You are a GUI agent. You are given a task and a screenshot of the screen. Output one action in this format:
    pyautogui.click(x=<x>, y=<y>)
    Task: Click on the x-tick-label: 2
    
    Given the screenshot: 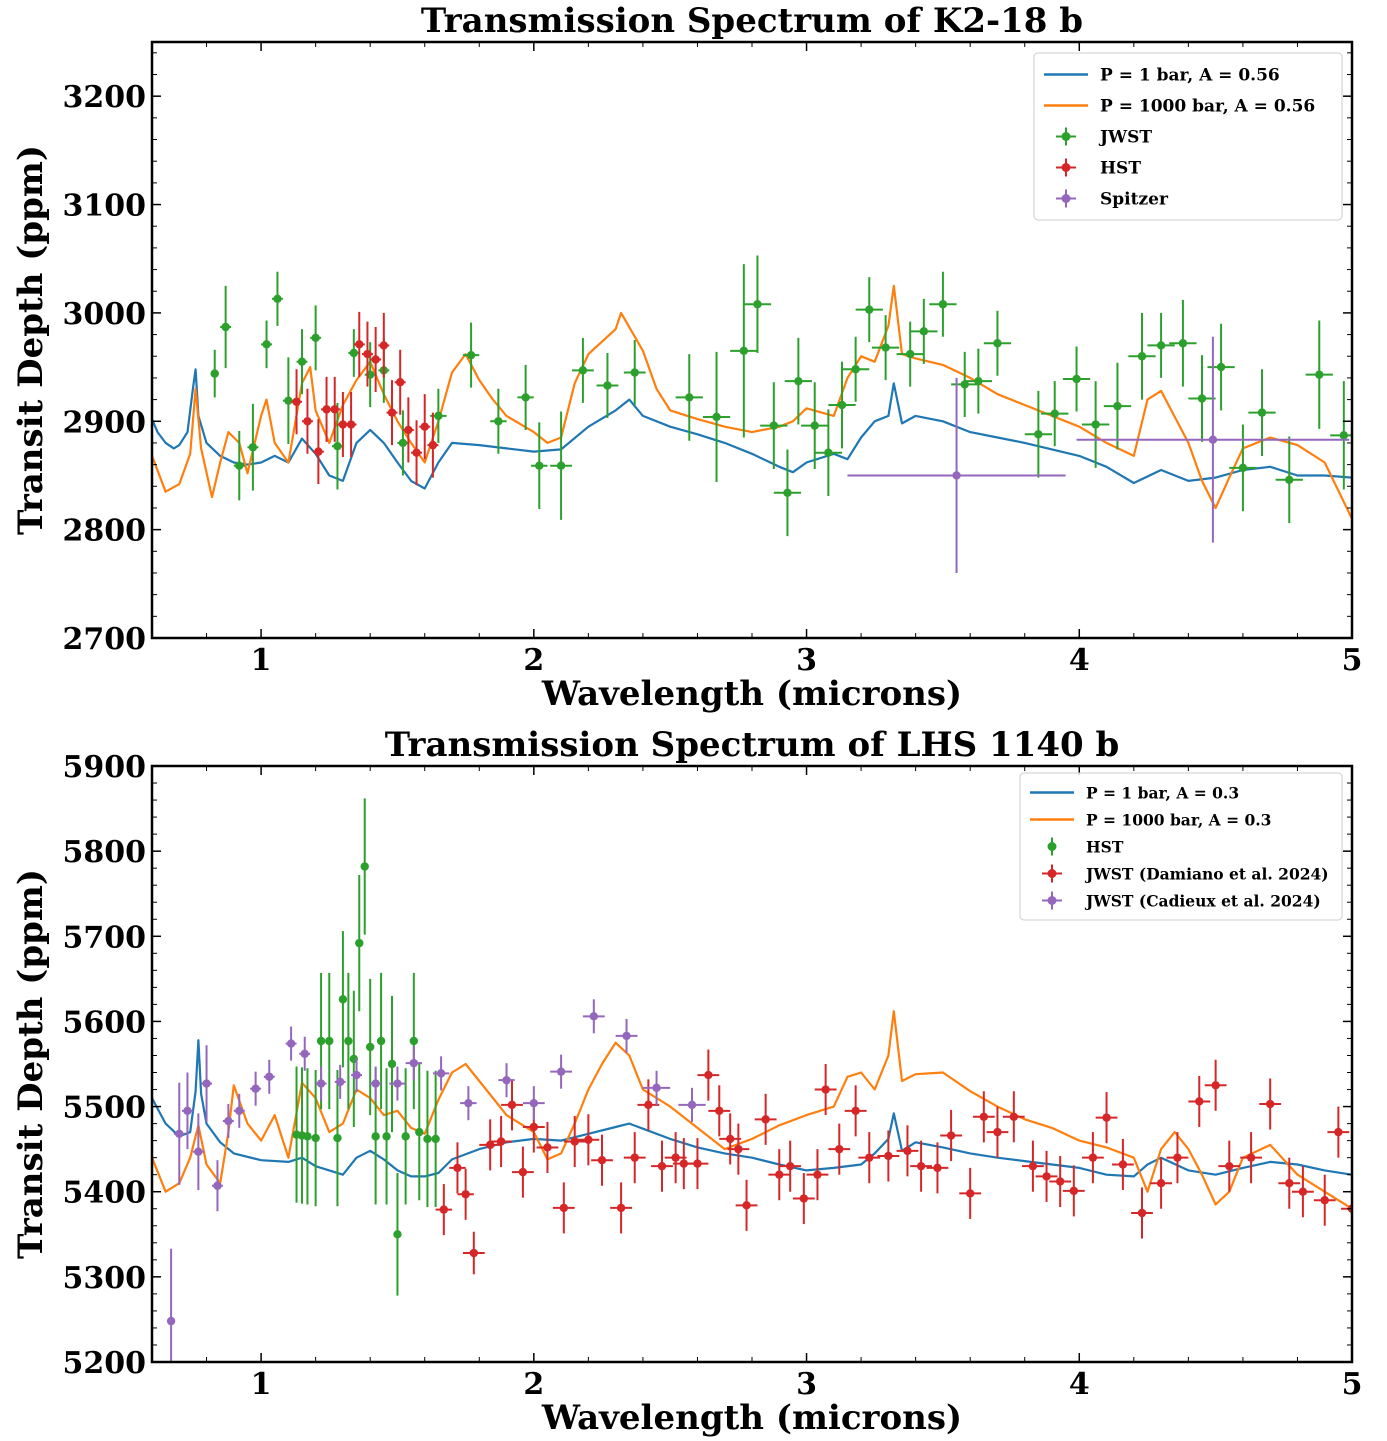 What is the action you would take?
    pyautogui.click(x=533, y=660)
    